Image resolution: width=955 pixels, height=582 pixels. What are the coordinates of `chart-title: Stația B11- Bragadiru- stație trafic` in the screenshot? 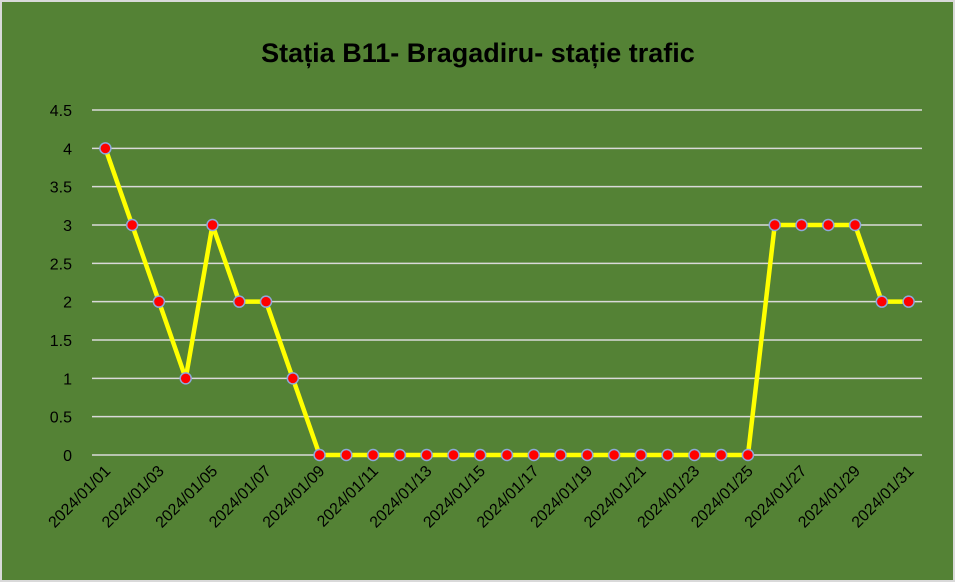 It's located at (478, 53).